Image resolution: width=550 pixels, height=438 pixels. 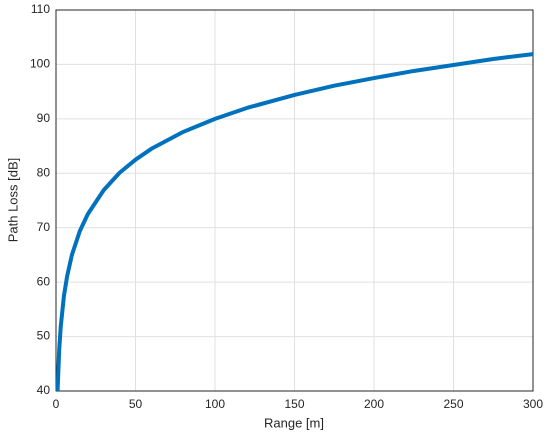 What do you see at coordinates (533, 404) in the screenshot?
I see `x-tick-label: 300` at bounding box center [533, 404].